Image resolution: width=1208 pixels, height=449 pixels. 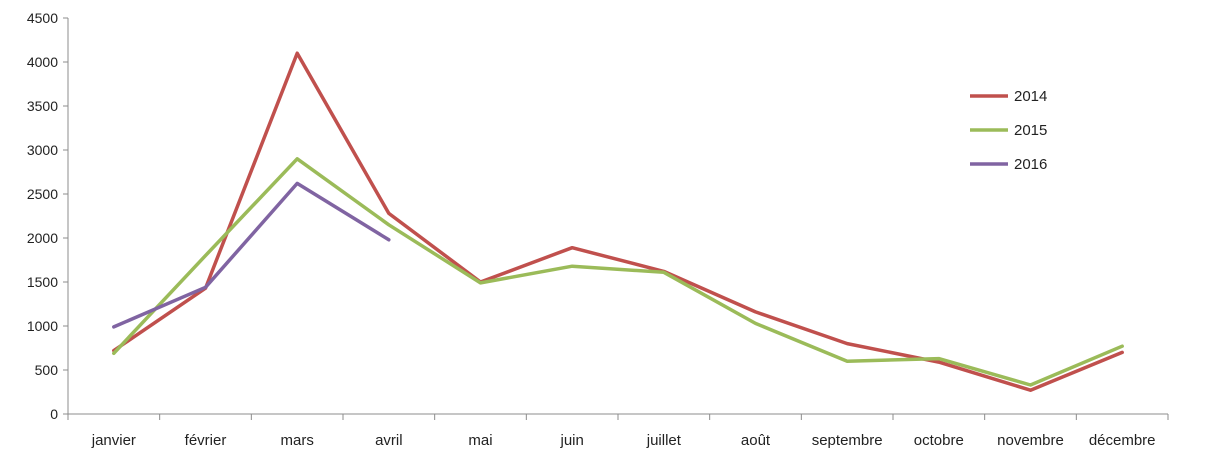 I want to click on y-tick-label: 1500, so click(x=42, y=282).